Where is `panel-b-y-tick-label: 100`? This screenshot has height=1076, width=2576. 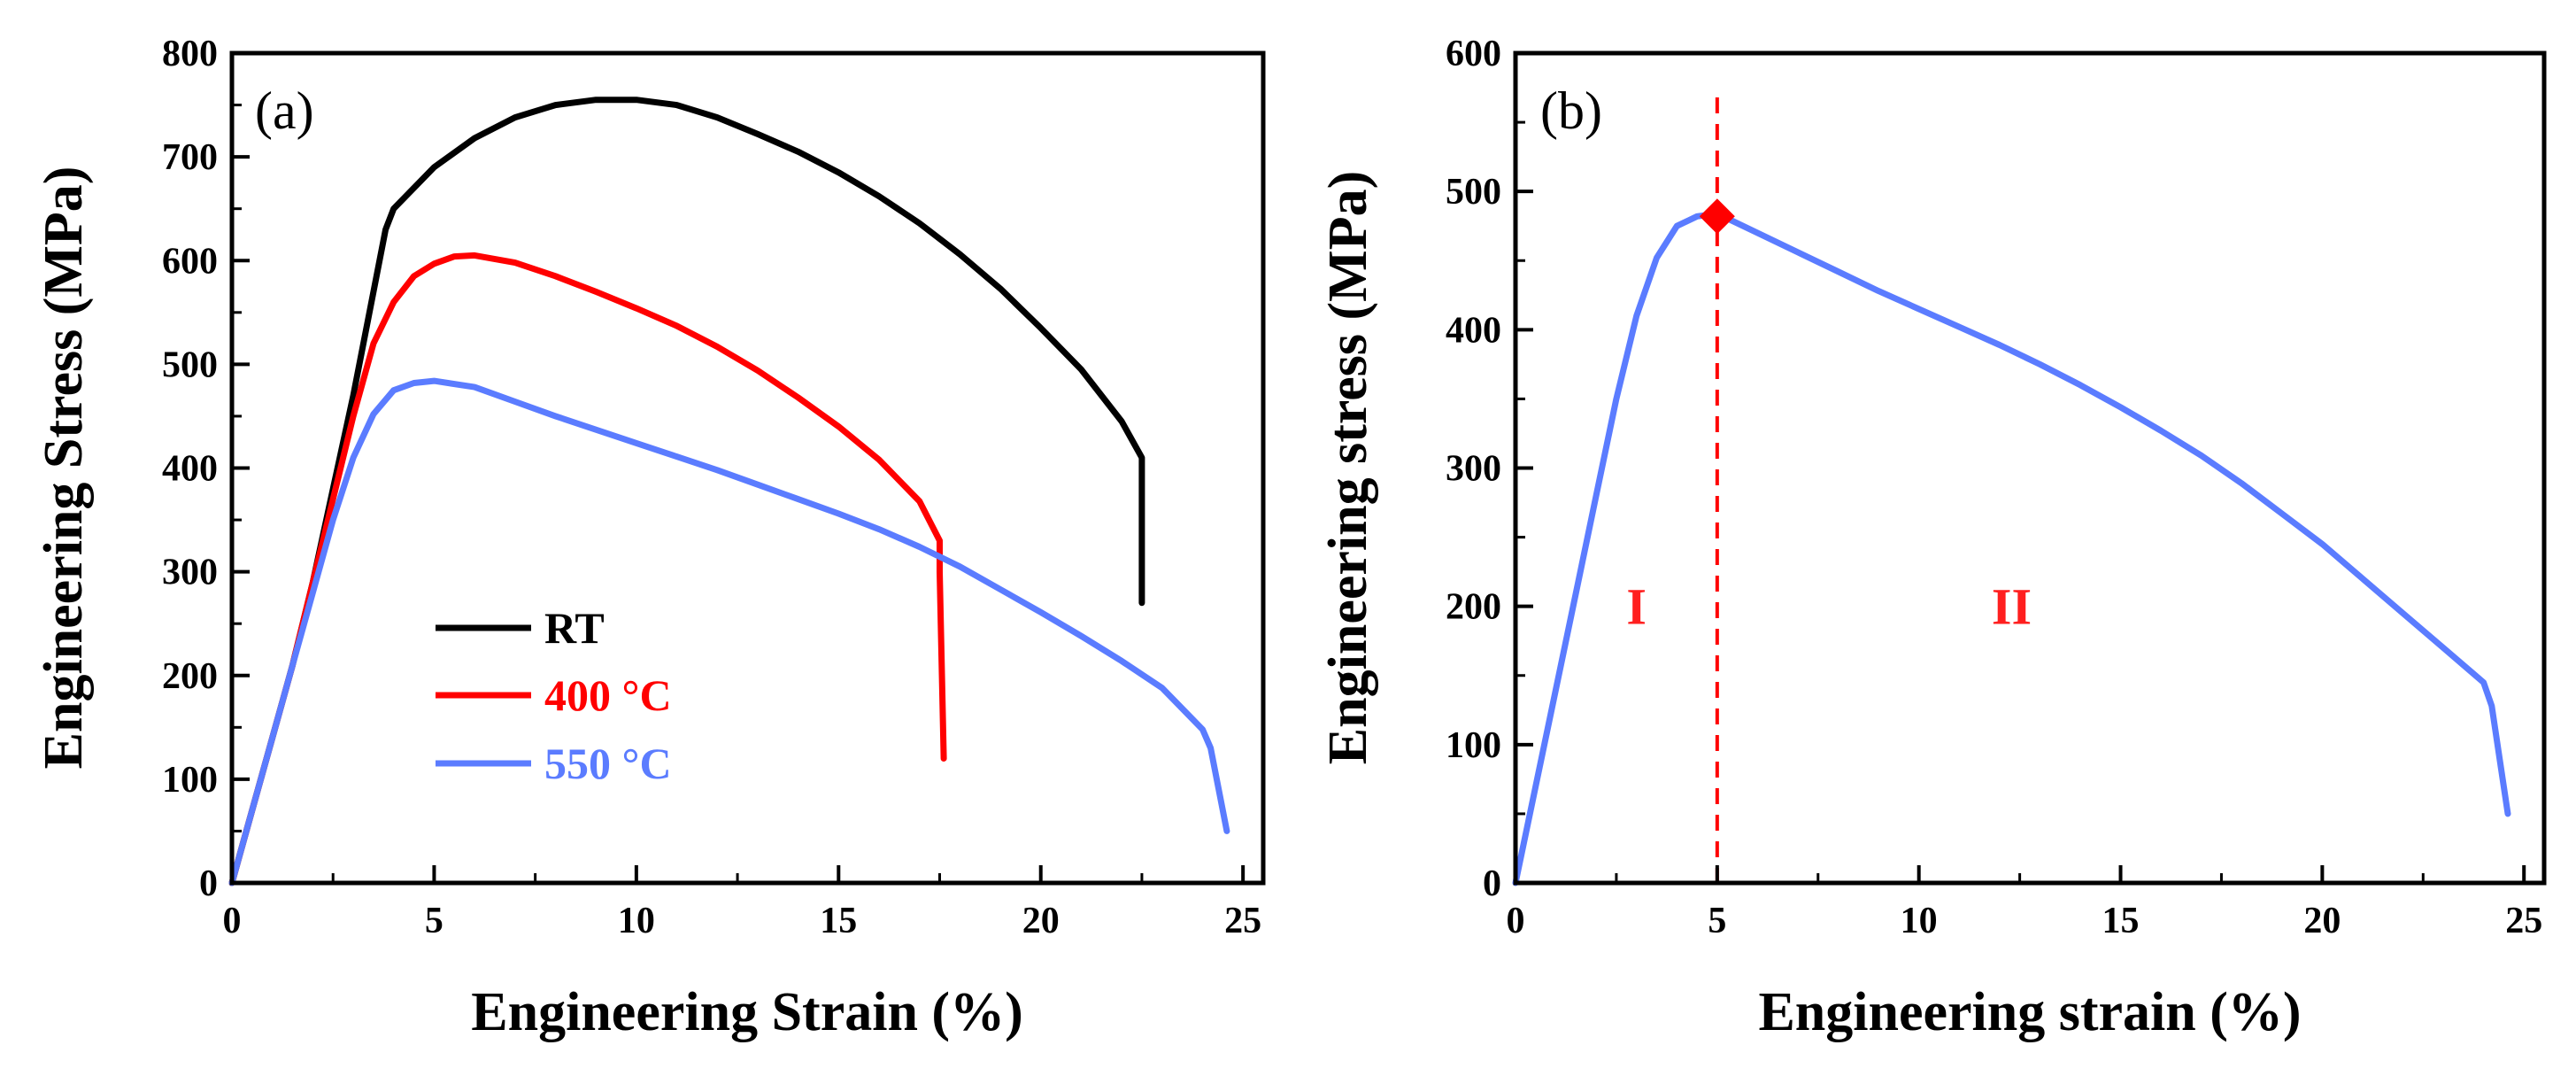 panel-b-y-tick-label: 100 is located at coordinates (1473, 745).